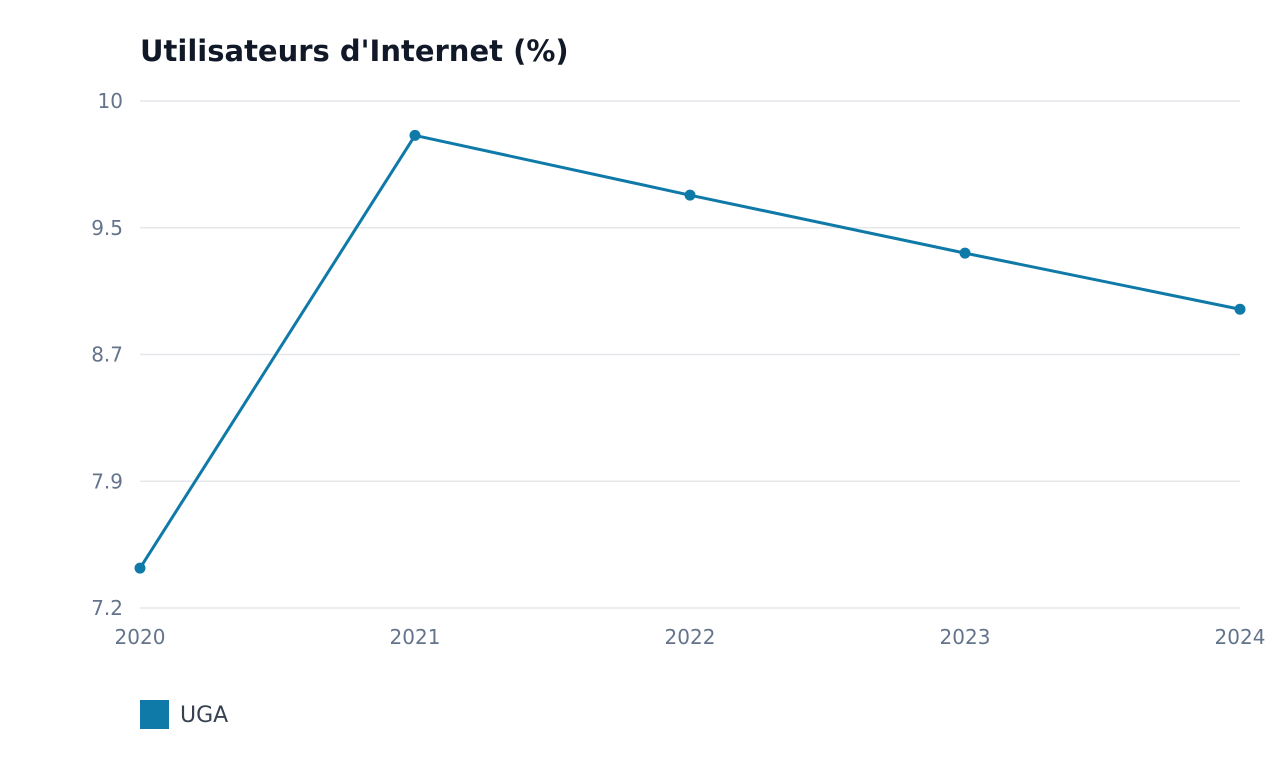 This screenshot has height=760, width=1280. Describe the element at coordinates (140, 637) in the screenshot. I see `x-tick-label: 2020` at that location.